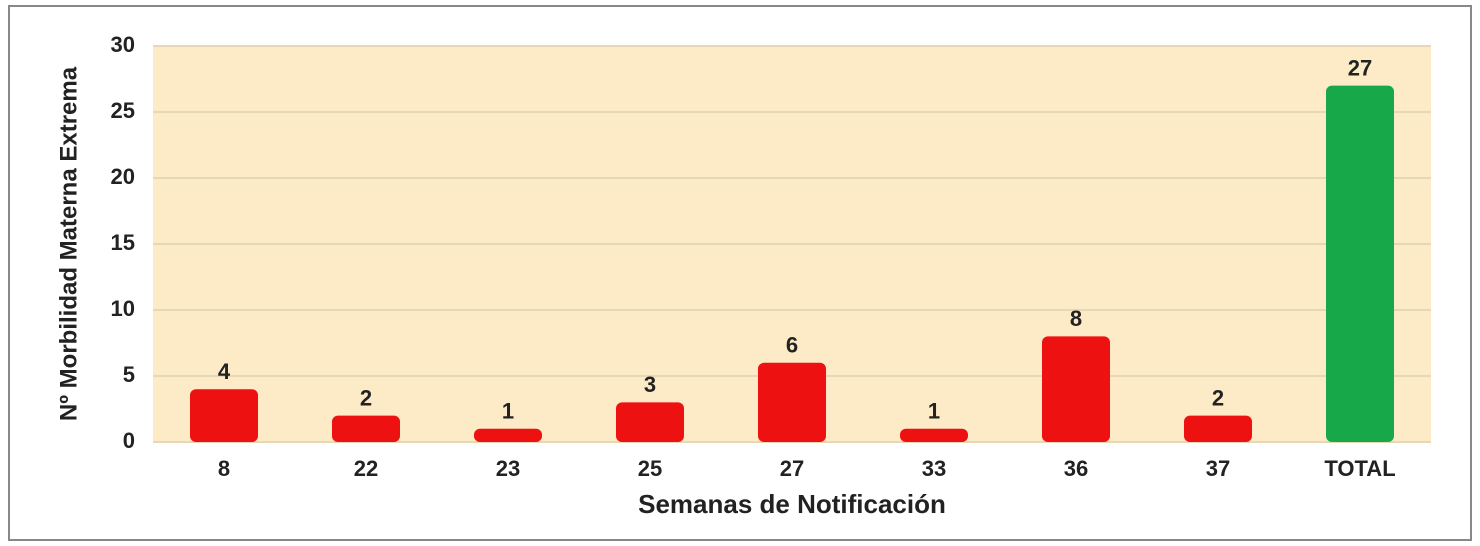  What do you see at coordinates (1076, 468) in the screenshot?
I see `x-tick-label: 36` at bounding box center [1076, 468].